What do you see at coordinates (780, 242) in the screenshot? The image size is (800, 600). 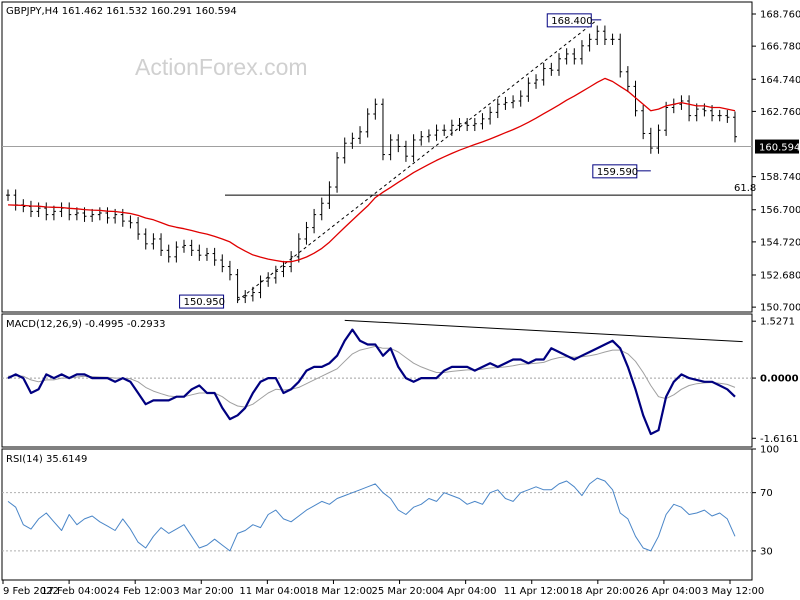 I see `y-tick-label: 154.720` at bounding box center [780, 242].